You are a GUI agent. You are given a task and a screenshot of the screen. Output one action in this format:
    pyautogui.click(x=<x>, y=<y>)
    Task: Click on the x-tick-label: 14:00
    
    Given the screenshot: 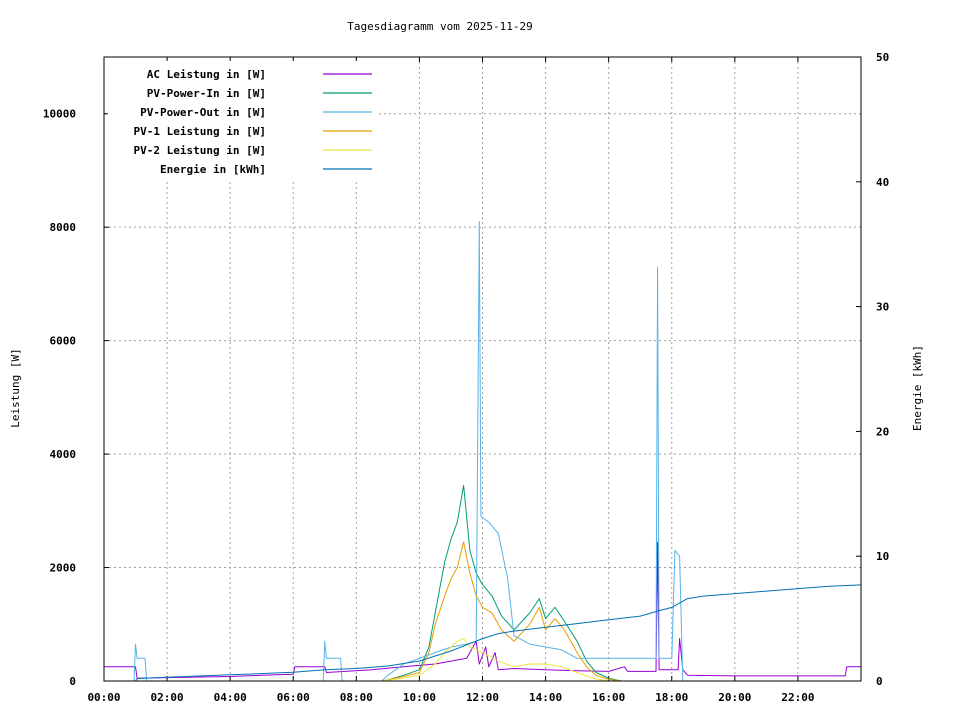 What is the action you would take?
    pyautogui.click(x=545, y=697)
    